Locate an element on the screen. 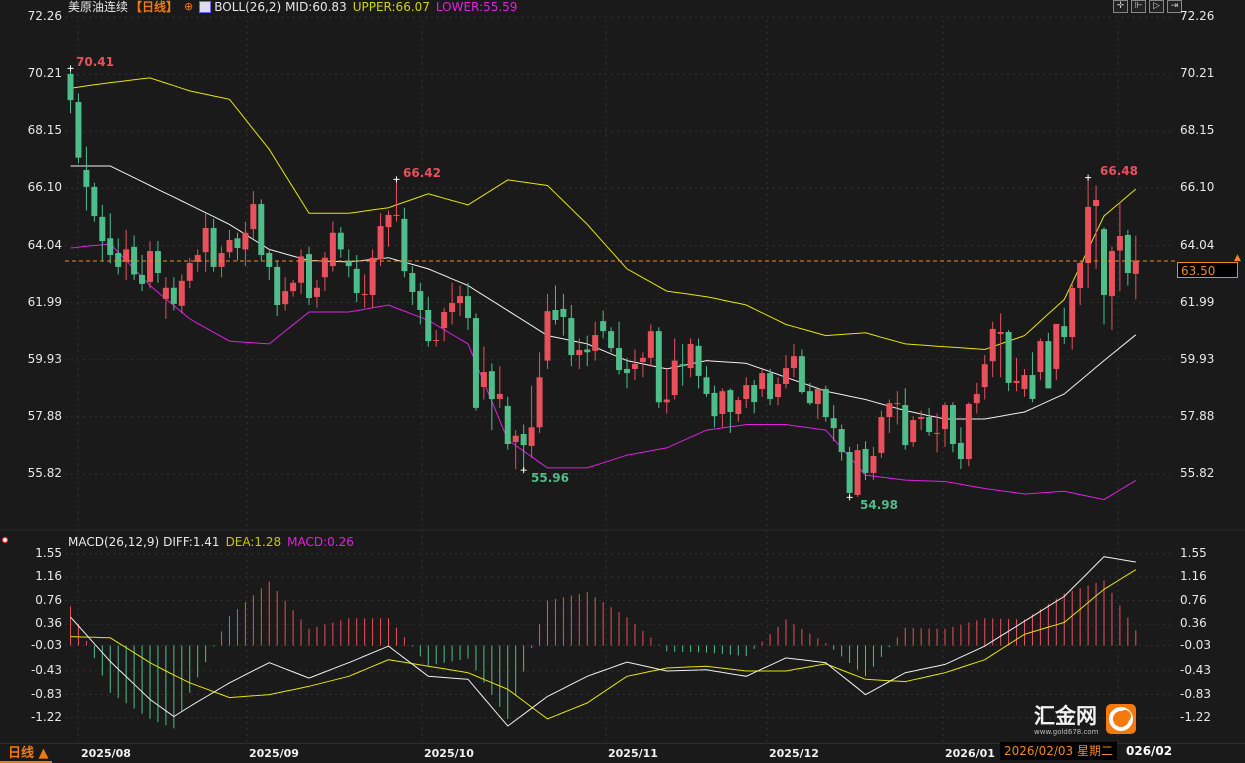  low-mark-label: 55.96 is located at coordinates (550, 478).